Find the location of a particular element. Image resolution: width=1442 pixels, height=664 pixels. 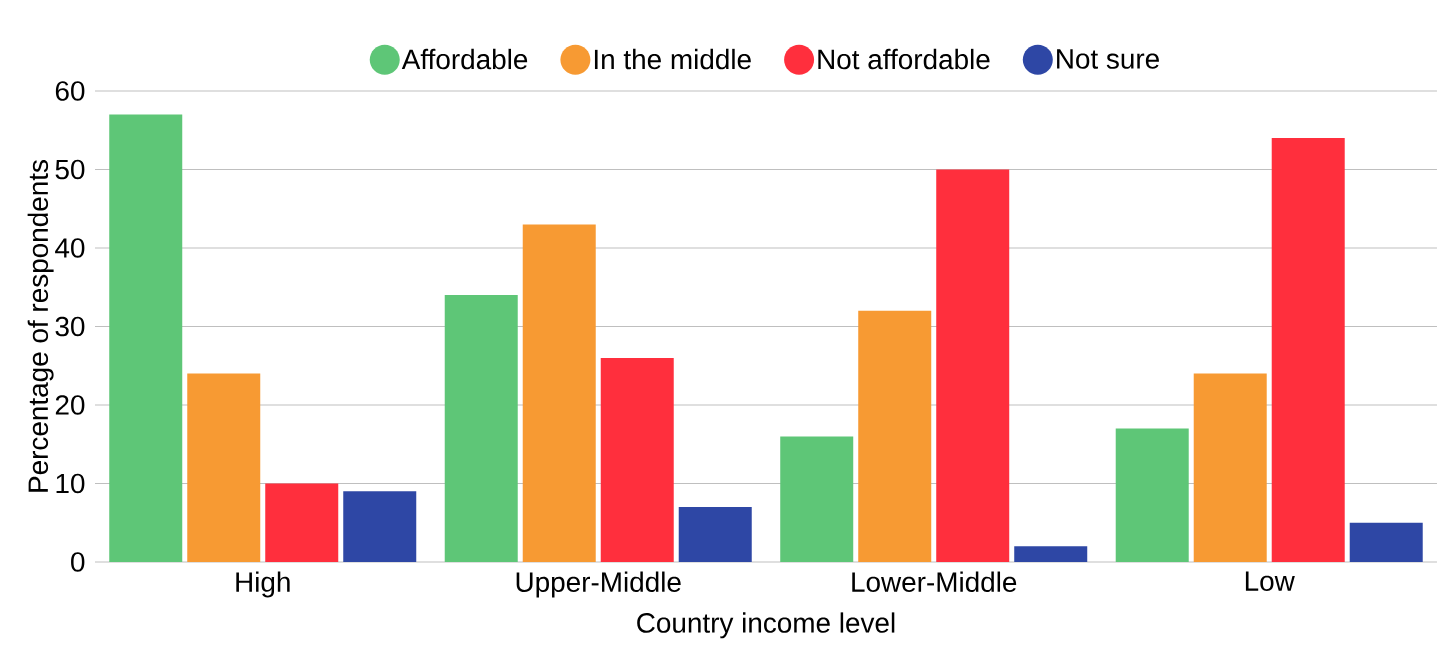

y-tick-label: 30 is located at coordinates (70, 326).